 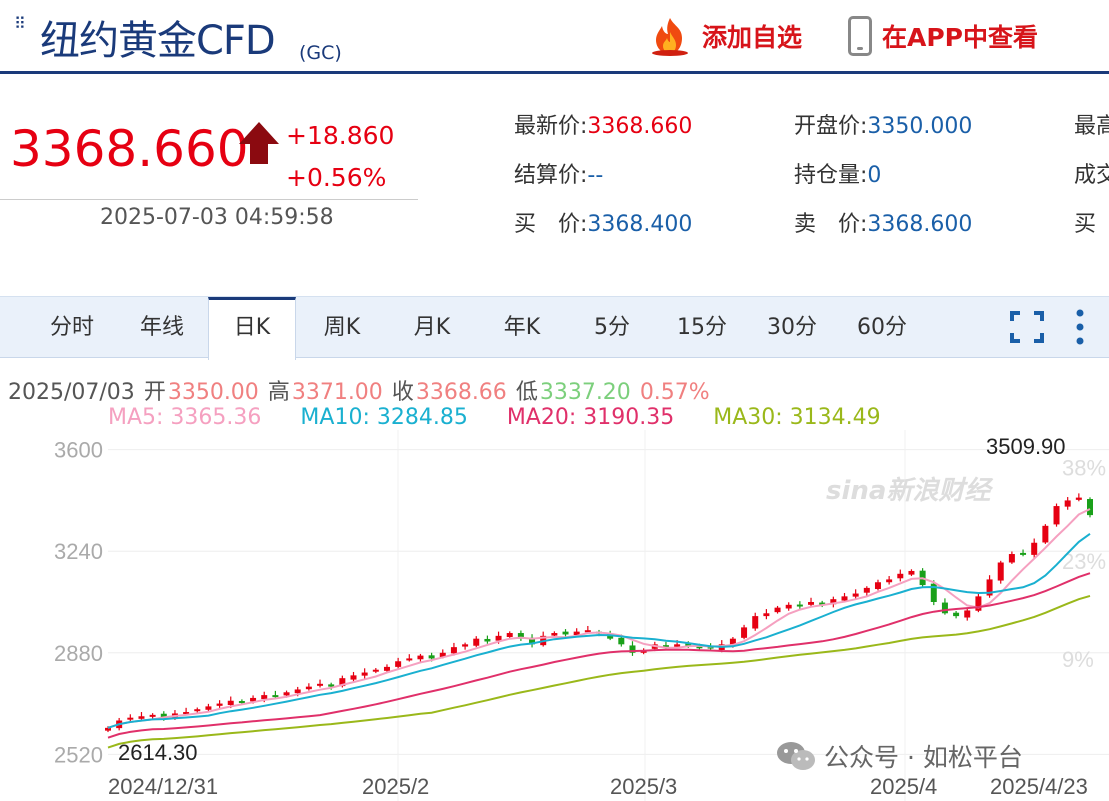 What do you see at coordinates (943, 36) in the screenshot?
I see `view-in-app-button: 在APP中查看` at bounding box center [943, 36].